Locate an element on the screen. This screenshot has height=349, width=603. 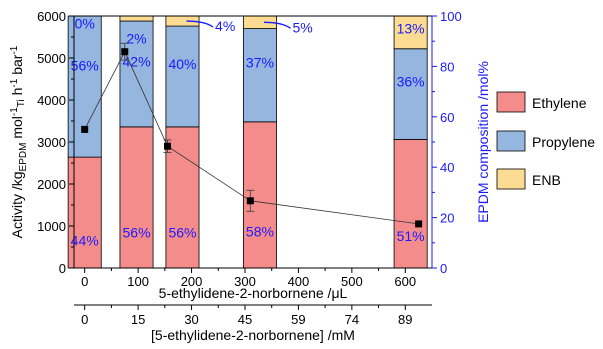
y-left-tick-label: 0 is located at coordinates (62, 268).